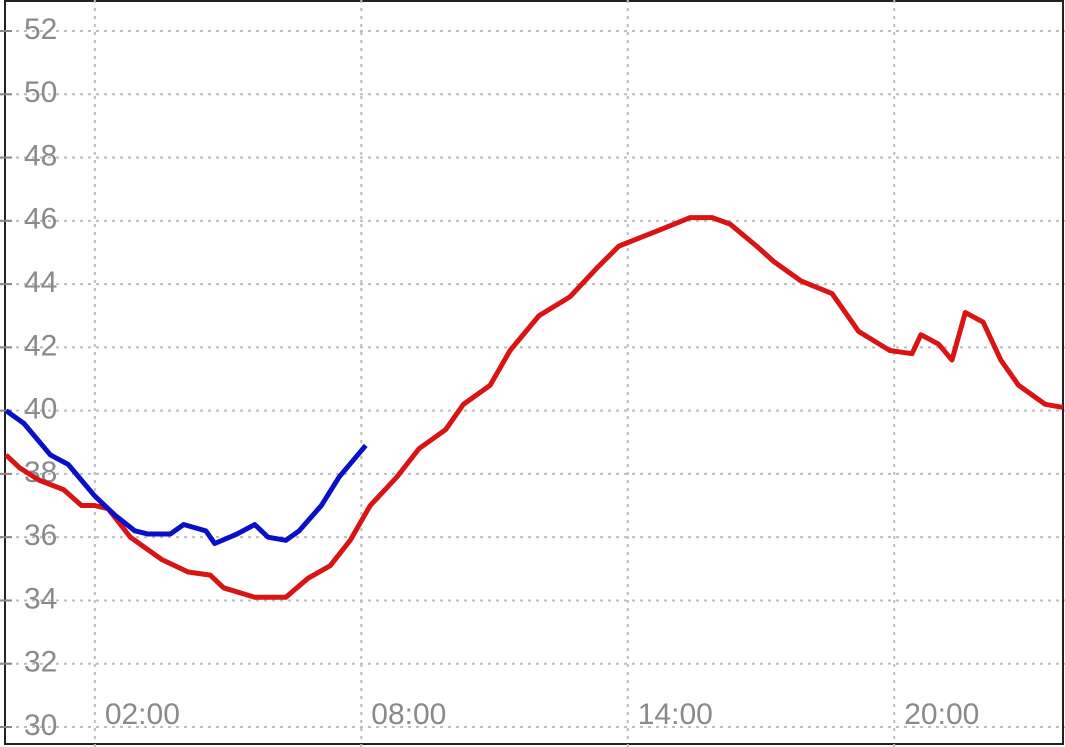 Image resolution: width=1065 pixels, height=747 pixels. What do you see at coordinates (142, 714) in the screenshot?
I see `x-tick-label: 02:00` at bounding box center [142, 714].